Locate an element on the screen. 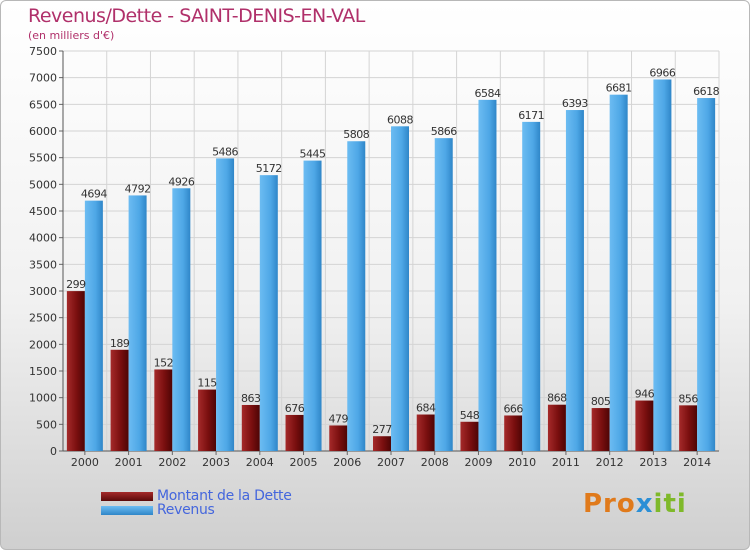 This screenshot has height=550, width=750. data-label-dette: 152 is located at coordinates (164, 362).